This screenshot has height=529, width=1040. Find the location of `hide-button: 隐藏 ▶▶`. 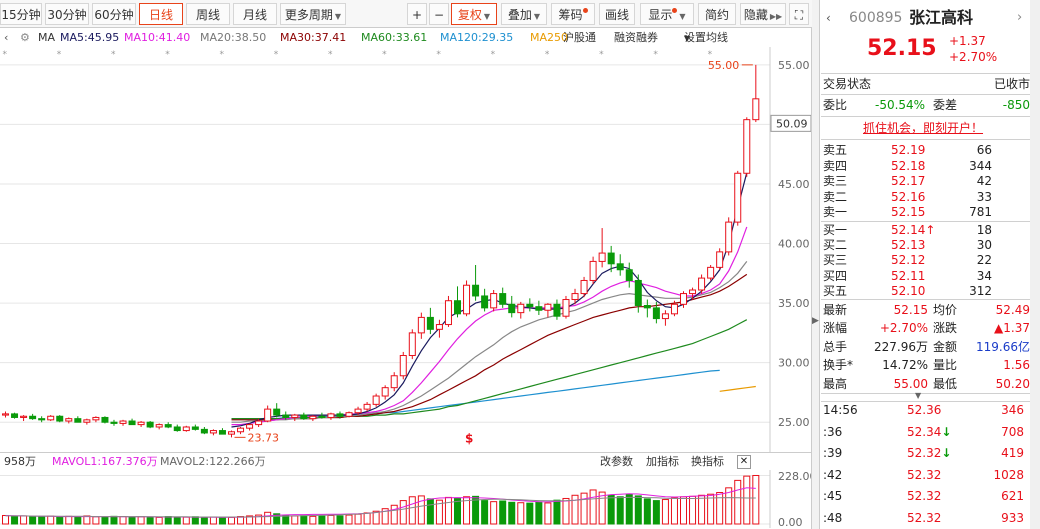

hide-button: 隐藏 ▶▶ is located at coordinates (763, 14).